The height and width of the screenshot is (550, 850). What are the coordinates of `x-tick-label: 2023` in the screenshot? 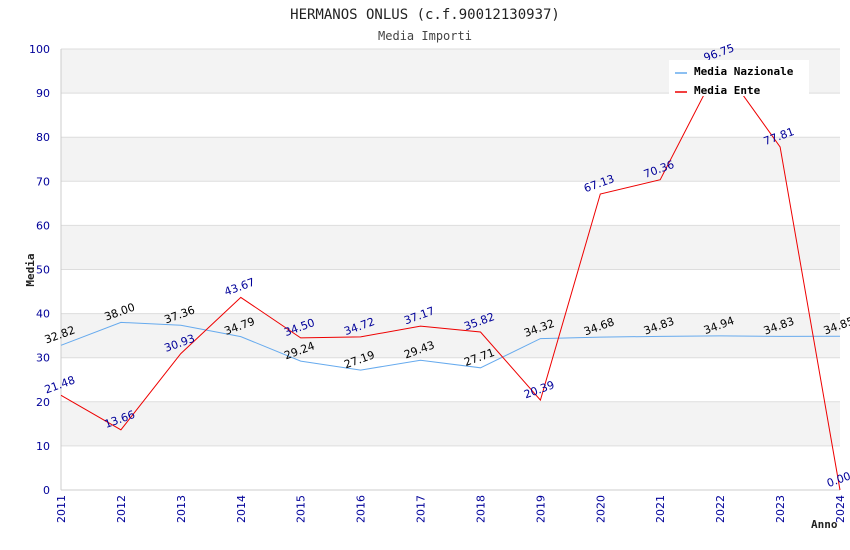 It's located at (780, 509).